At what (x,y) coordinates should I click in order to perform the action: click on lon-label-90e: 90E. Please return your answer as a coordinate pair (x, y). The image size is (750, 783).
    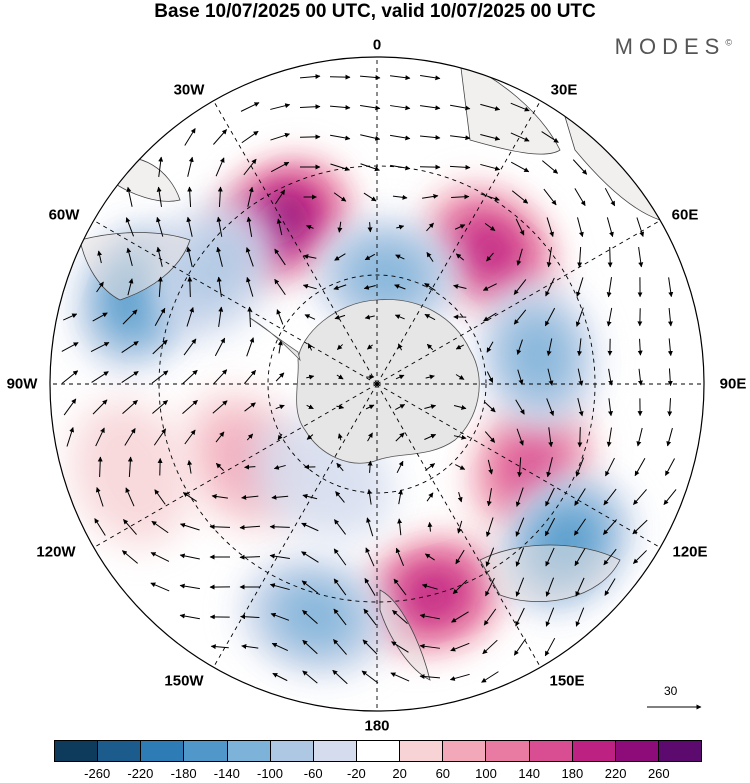
    Looking at the image, I should click on (733, 384).